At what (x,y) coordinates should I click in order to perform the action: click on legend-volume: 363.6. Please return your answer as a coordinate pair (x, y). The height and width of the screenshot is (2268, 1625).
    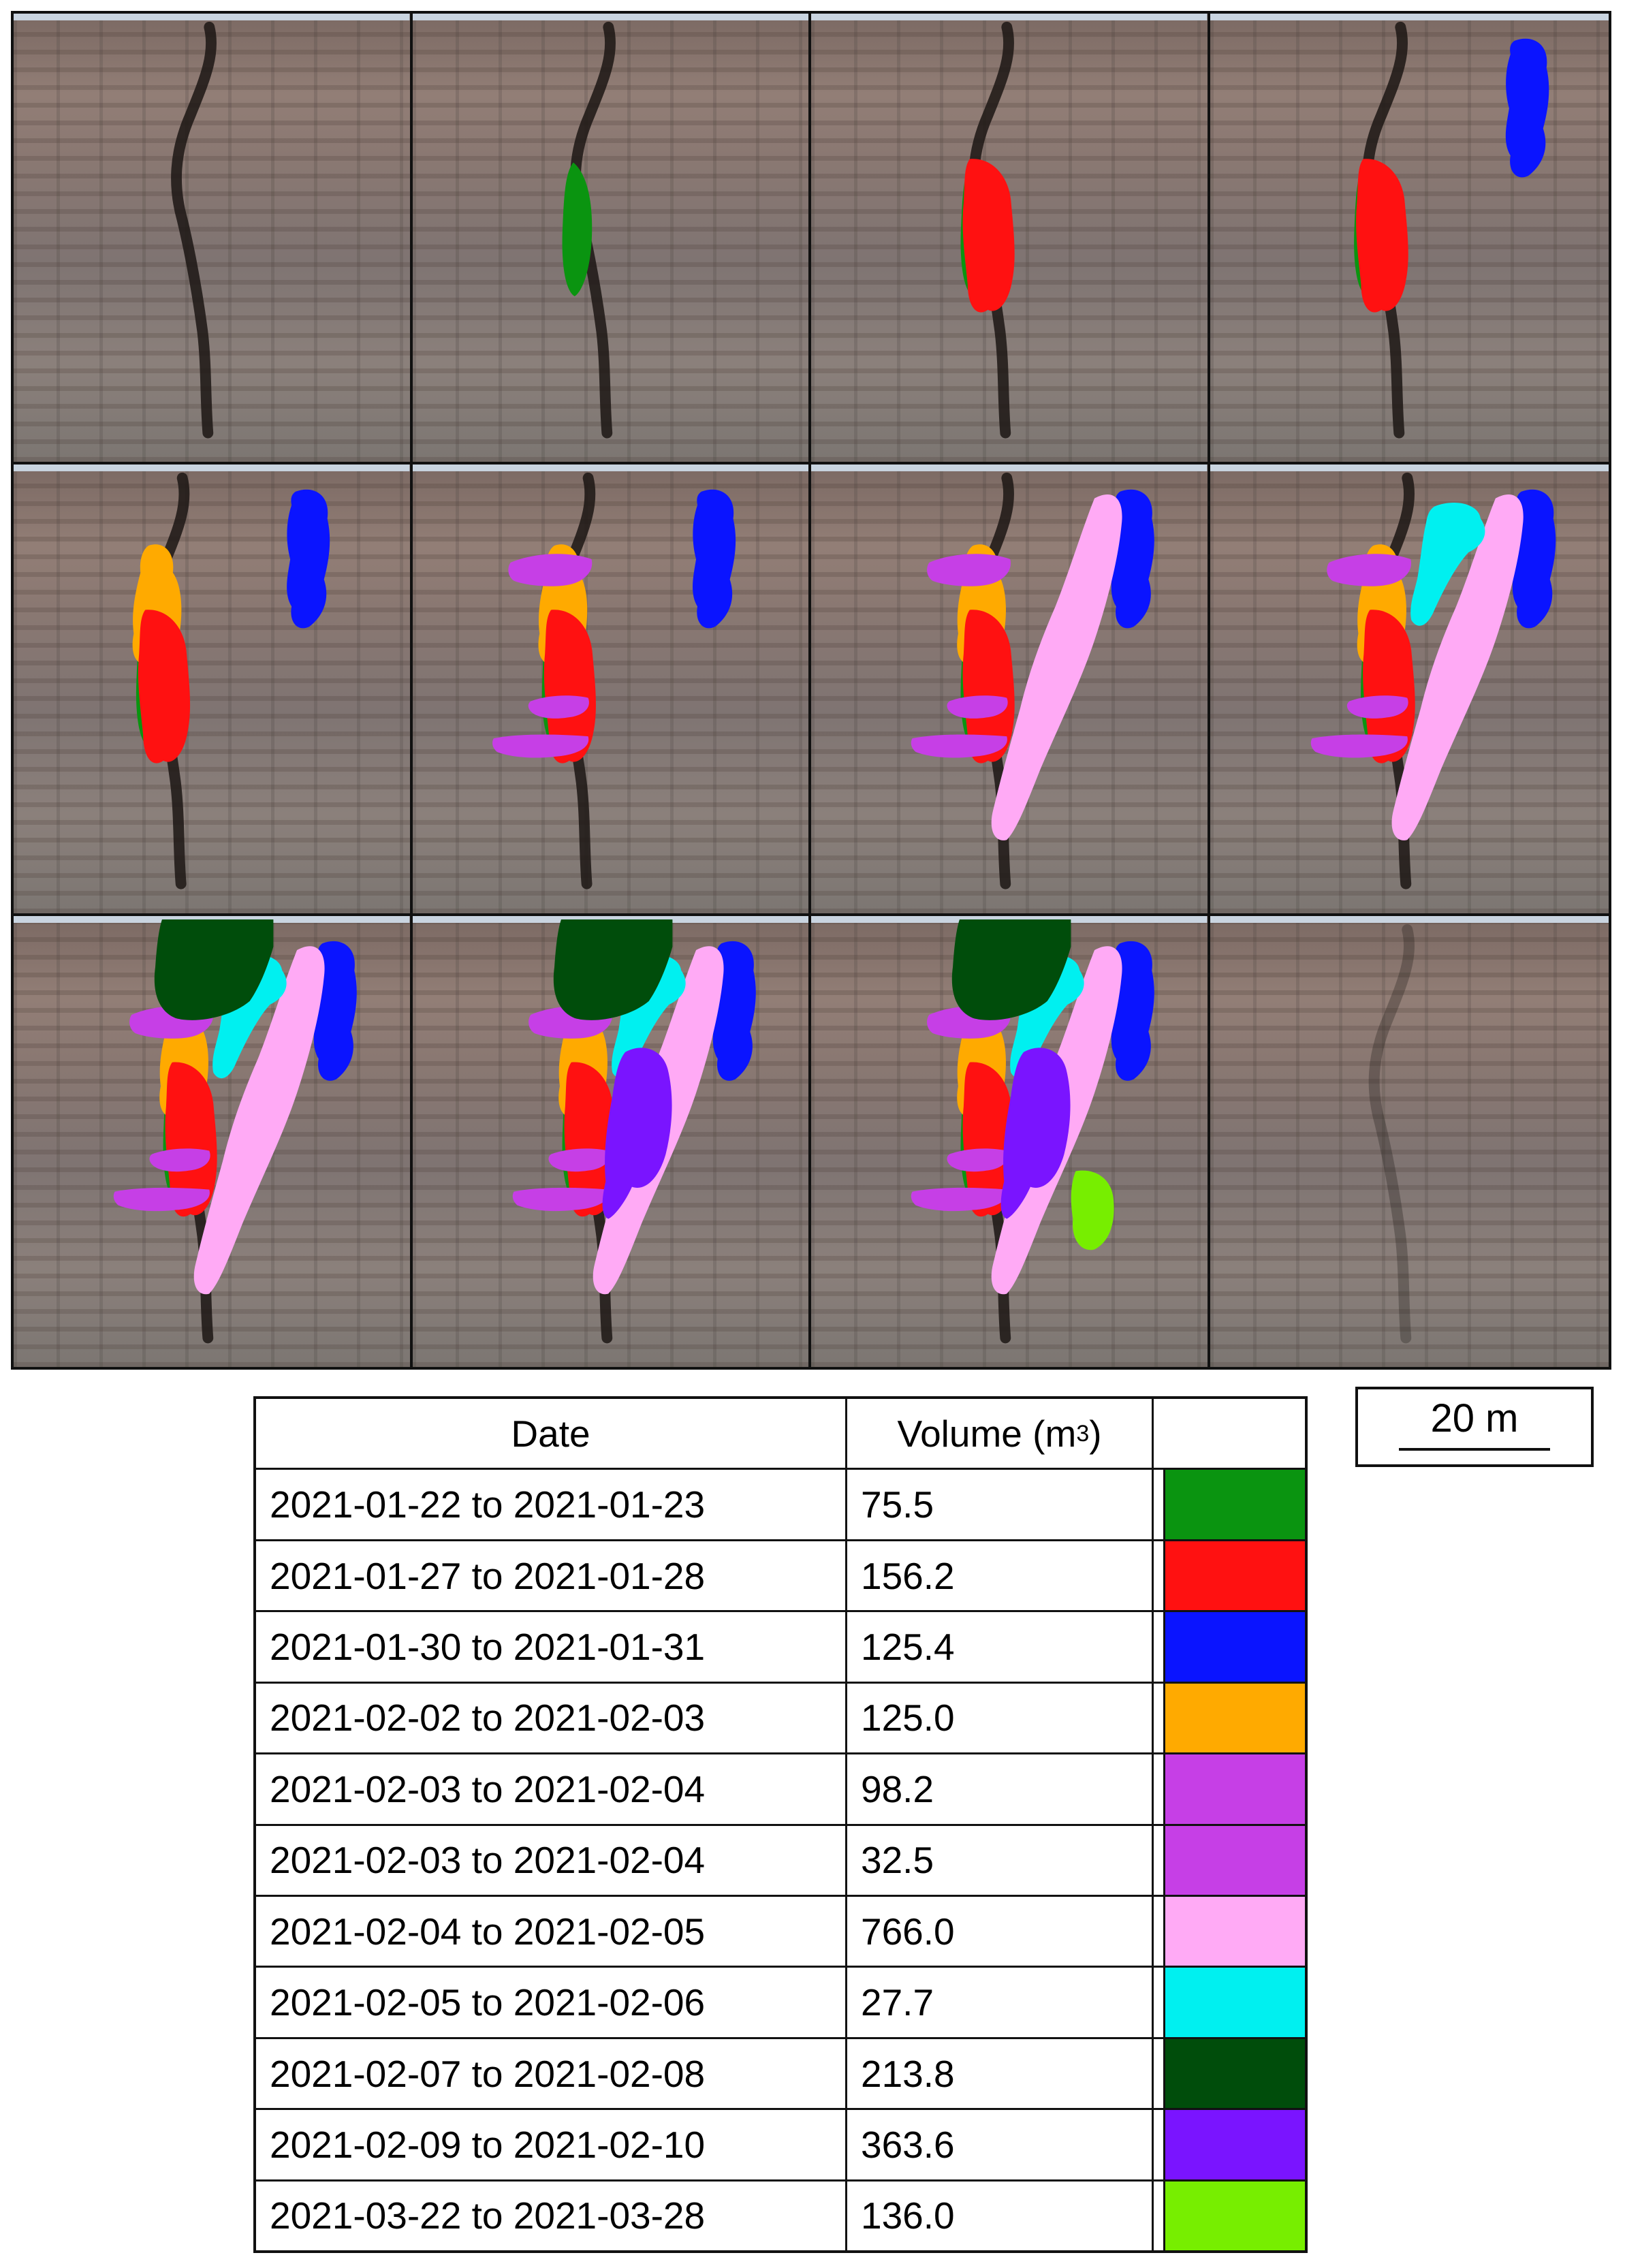
    Looking at the image, I should click on (1000, 2144).